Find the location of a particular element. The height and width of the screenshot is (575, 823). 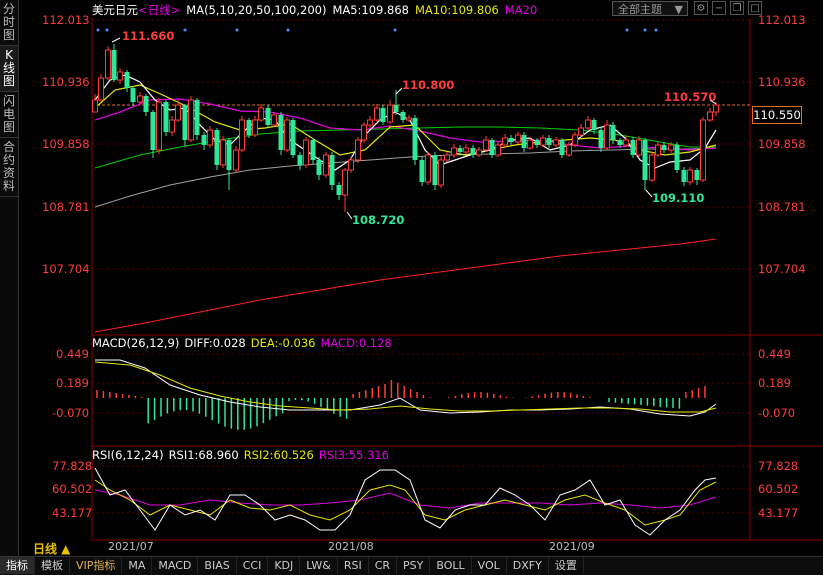

tab-bias: BIAS is located at coordinates (217, 565).